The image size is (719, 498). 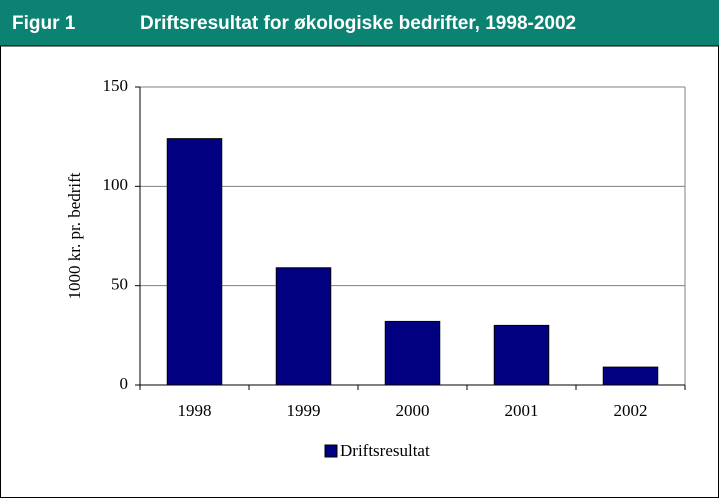 What do you see at coordinates (44, 23) in the screenshot?
I see `figure-label: Figur 1` at bounding box center [44, 23].